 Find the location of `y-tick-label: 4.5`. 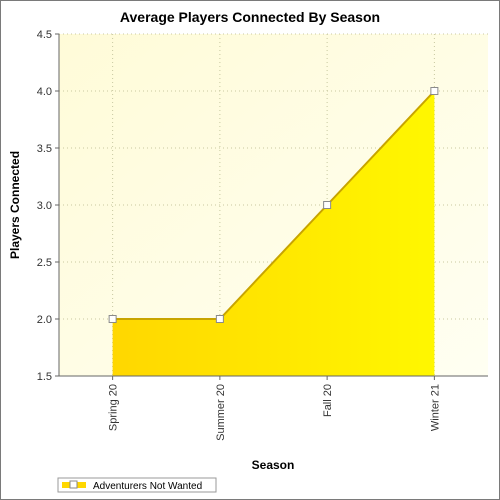

y-tick-label: 4.5 is located at coordinates (44, 35).